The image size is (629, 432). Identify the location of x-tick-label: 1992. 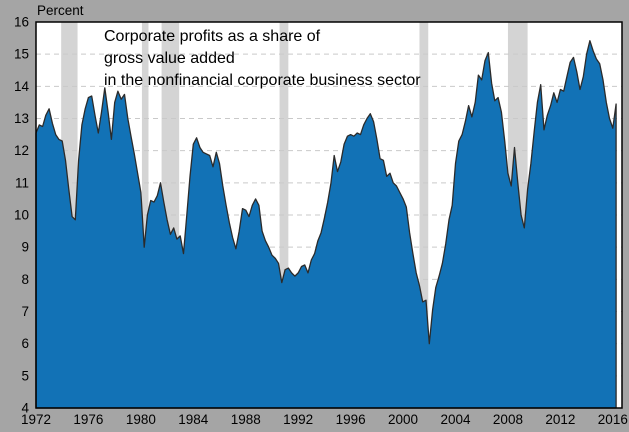
(298, 419).